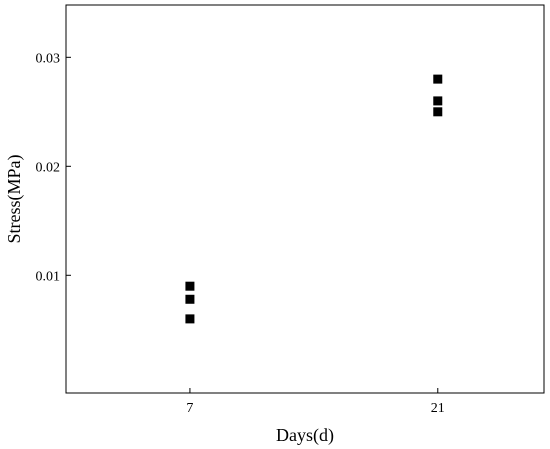  I want to click on x-axis-title: Days(d), so click(305, 435).